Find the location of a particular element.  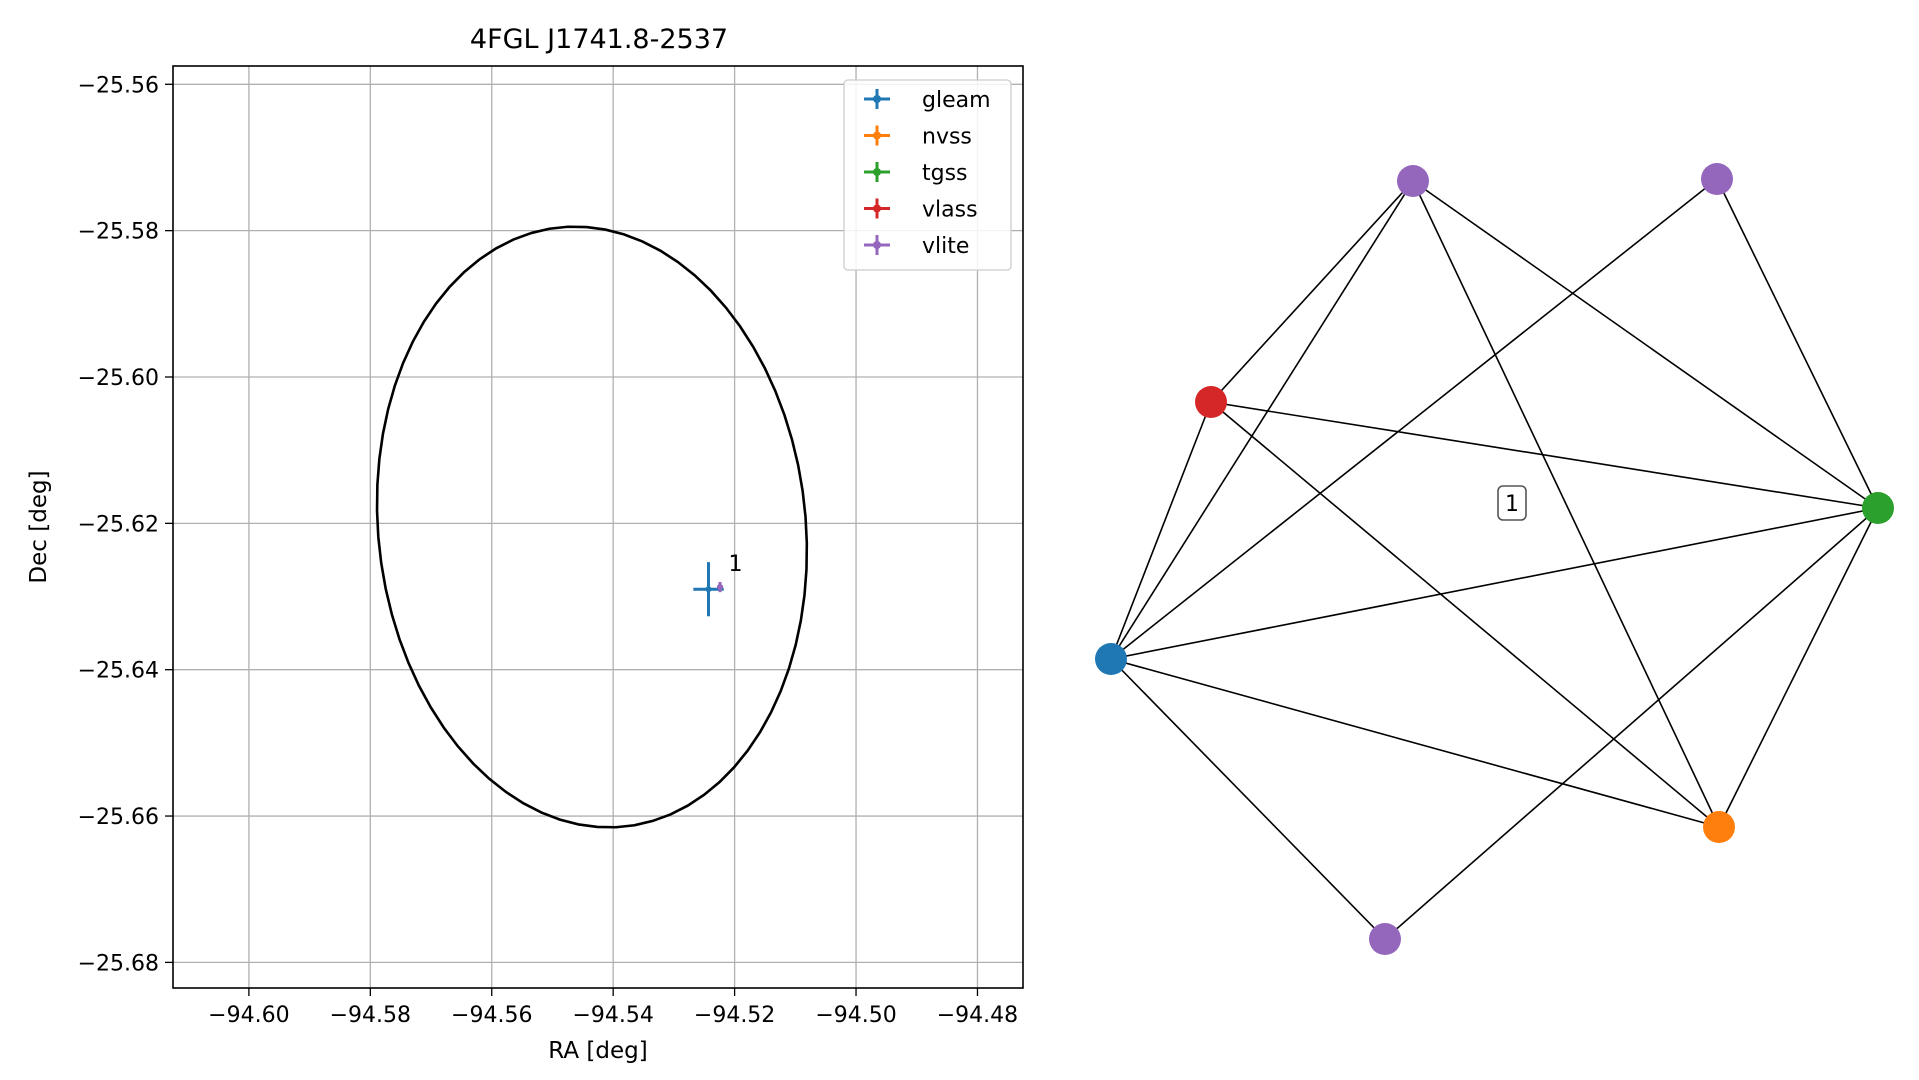

x-tick-label: −94.56 is located at coordinates (491, 1015).